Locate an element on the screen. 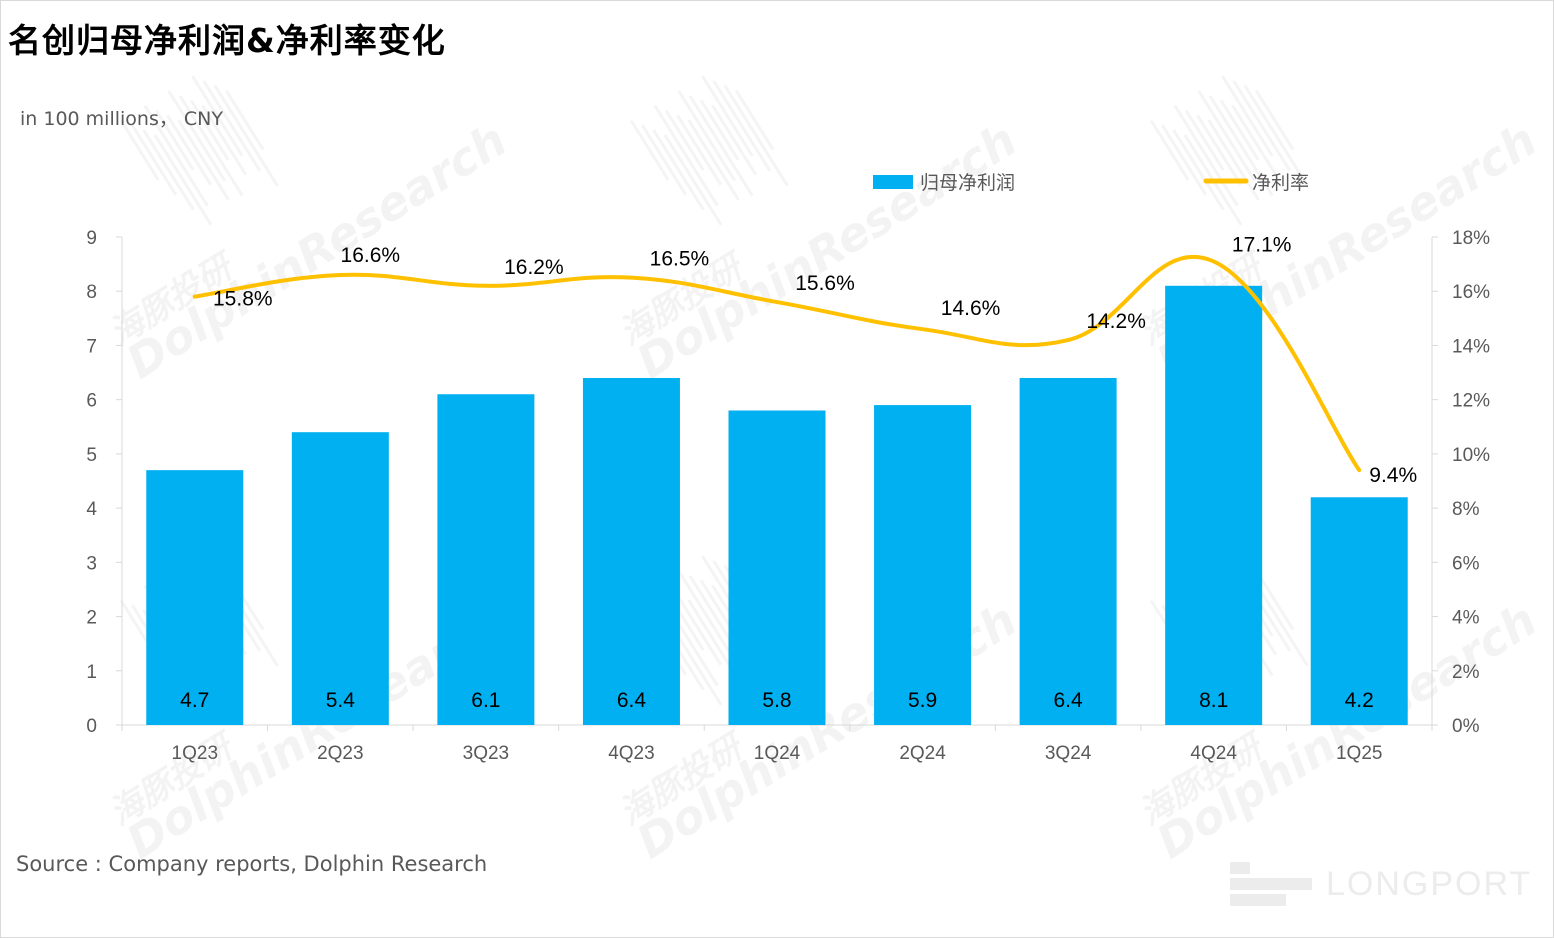  bar-data-label: 6.4 is located at coordinates (1069, 700).